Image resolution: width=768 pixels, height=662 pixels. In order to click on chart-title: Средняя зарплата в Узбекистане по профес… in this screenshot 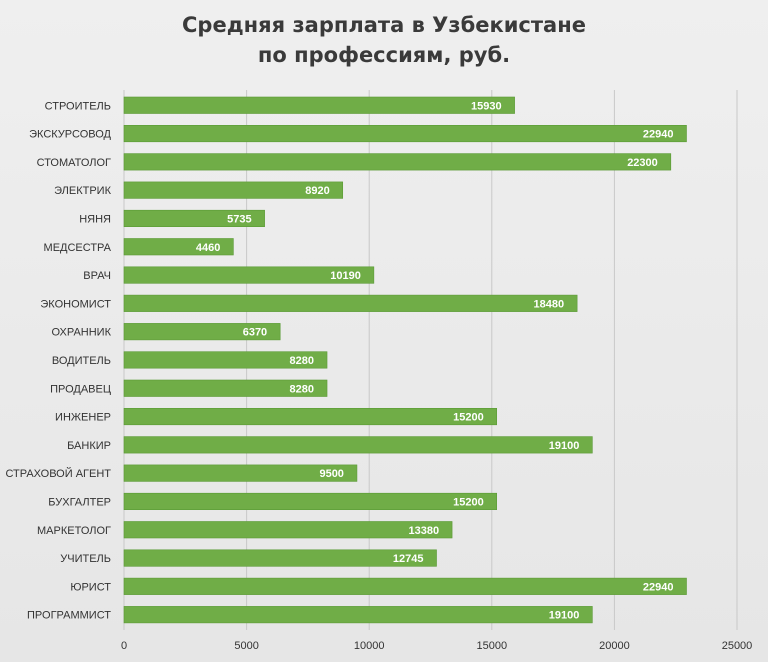, I will do `click(384, 40)`.